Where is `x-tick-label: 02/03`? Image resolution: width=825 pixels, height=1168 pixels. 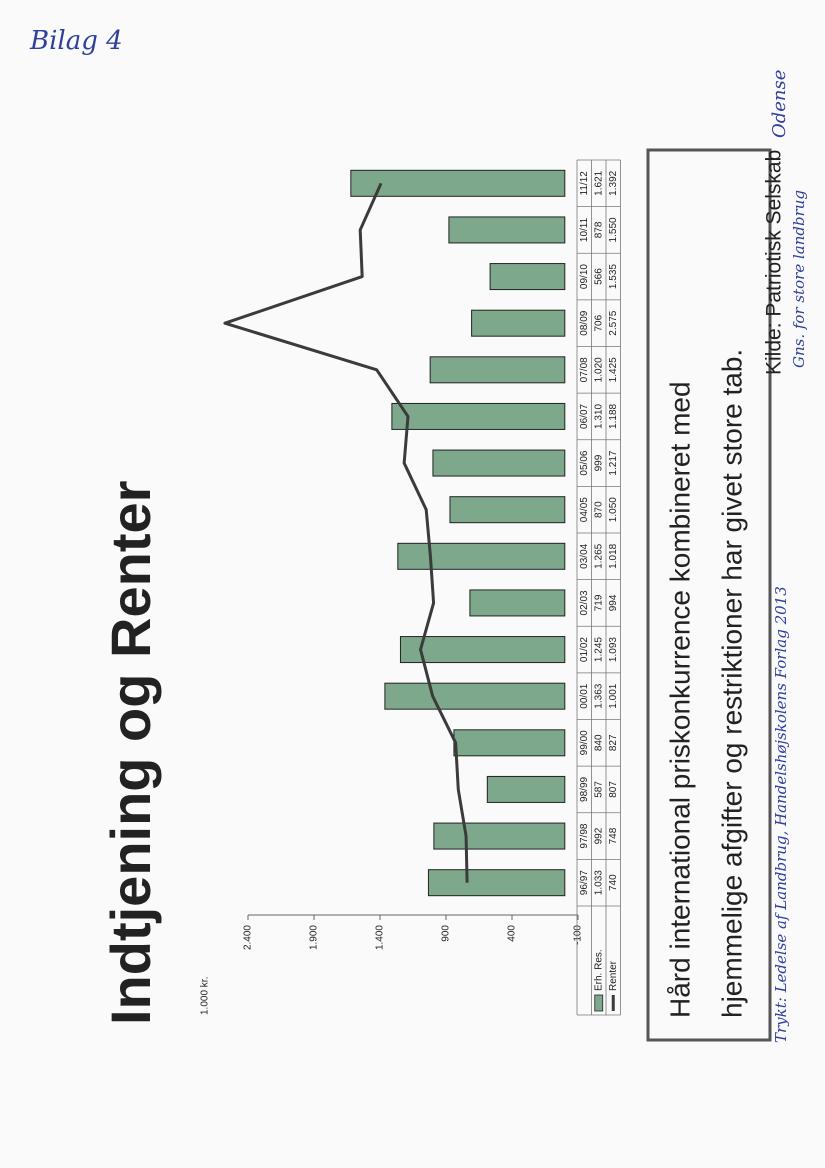 x-tick-label: 02/03 is located at coordinates (584, 602).